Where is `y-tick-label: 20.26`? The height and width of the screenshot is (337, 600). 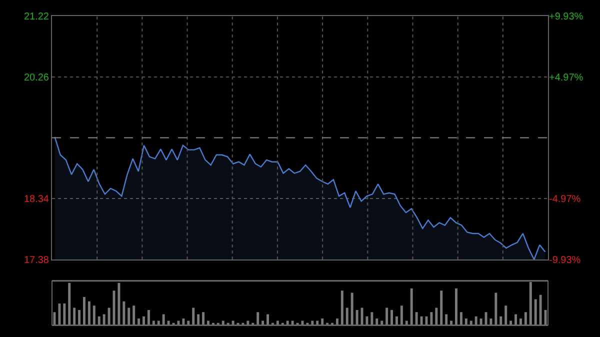
y-tick-label: 20.26 is located at coordinates (37, 78).